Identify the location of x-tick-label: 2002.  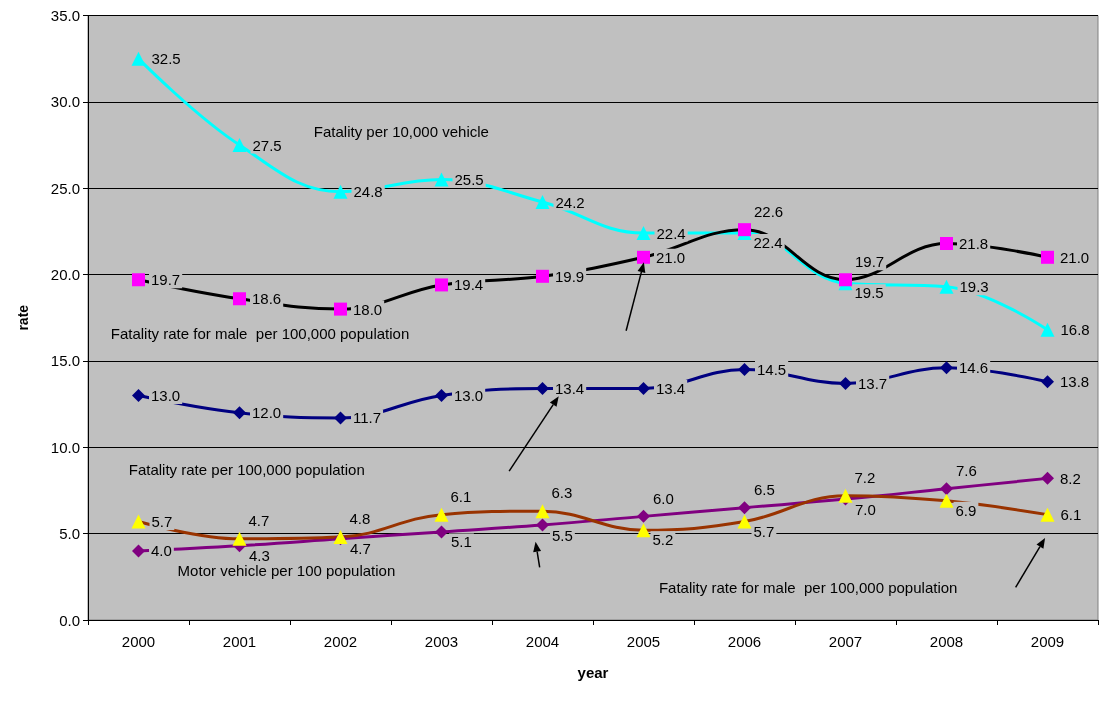
(340, 641).